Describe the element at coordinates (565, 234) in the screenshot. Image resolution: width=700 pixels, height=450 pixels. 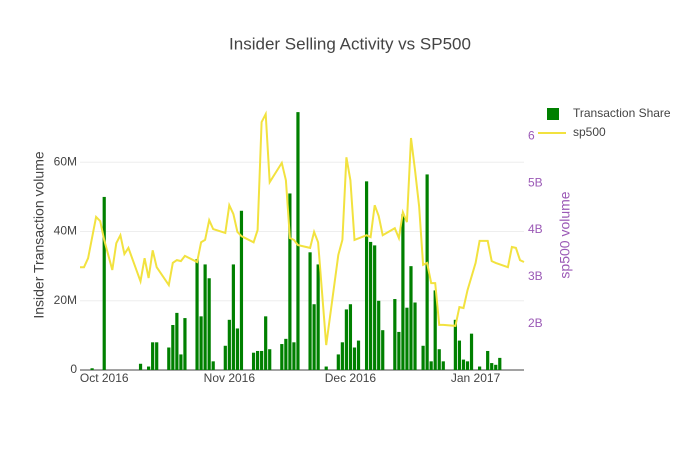
I see `y2-axis-title: sp500 volume` at that location.